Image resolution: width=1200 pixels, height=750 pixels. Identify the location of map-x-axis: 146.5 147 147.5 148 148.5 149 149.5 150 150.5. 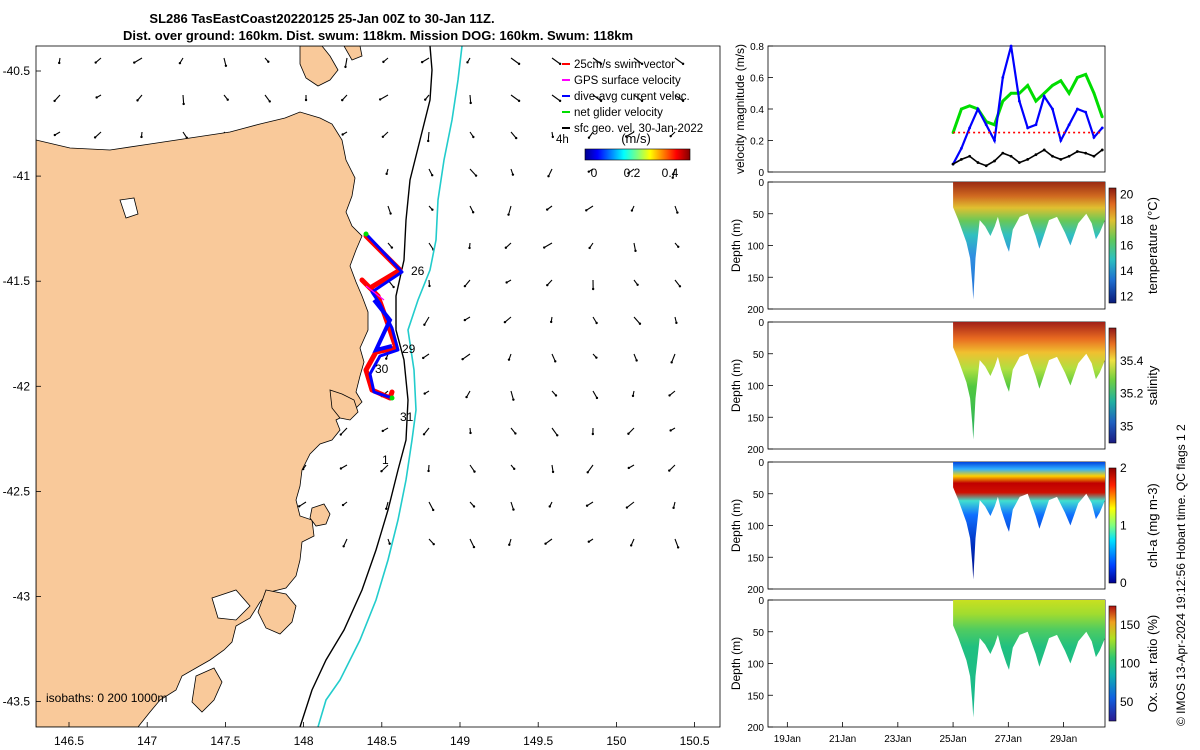
(382, 735).